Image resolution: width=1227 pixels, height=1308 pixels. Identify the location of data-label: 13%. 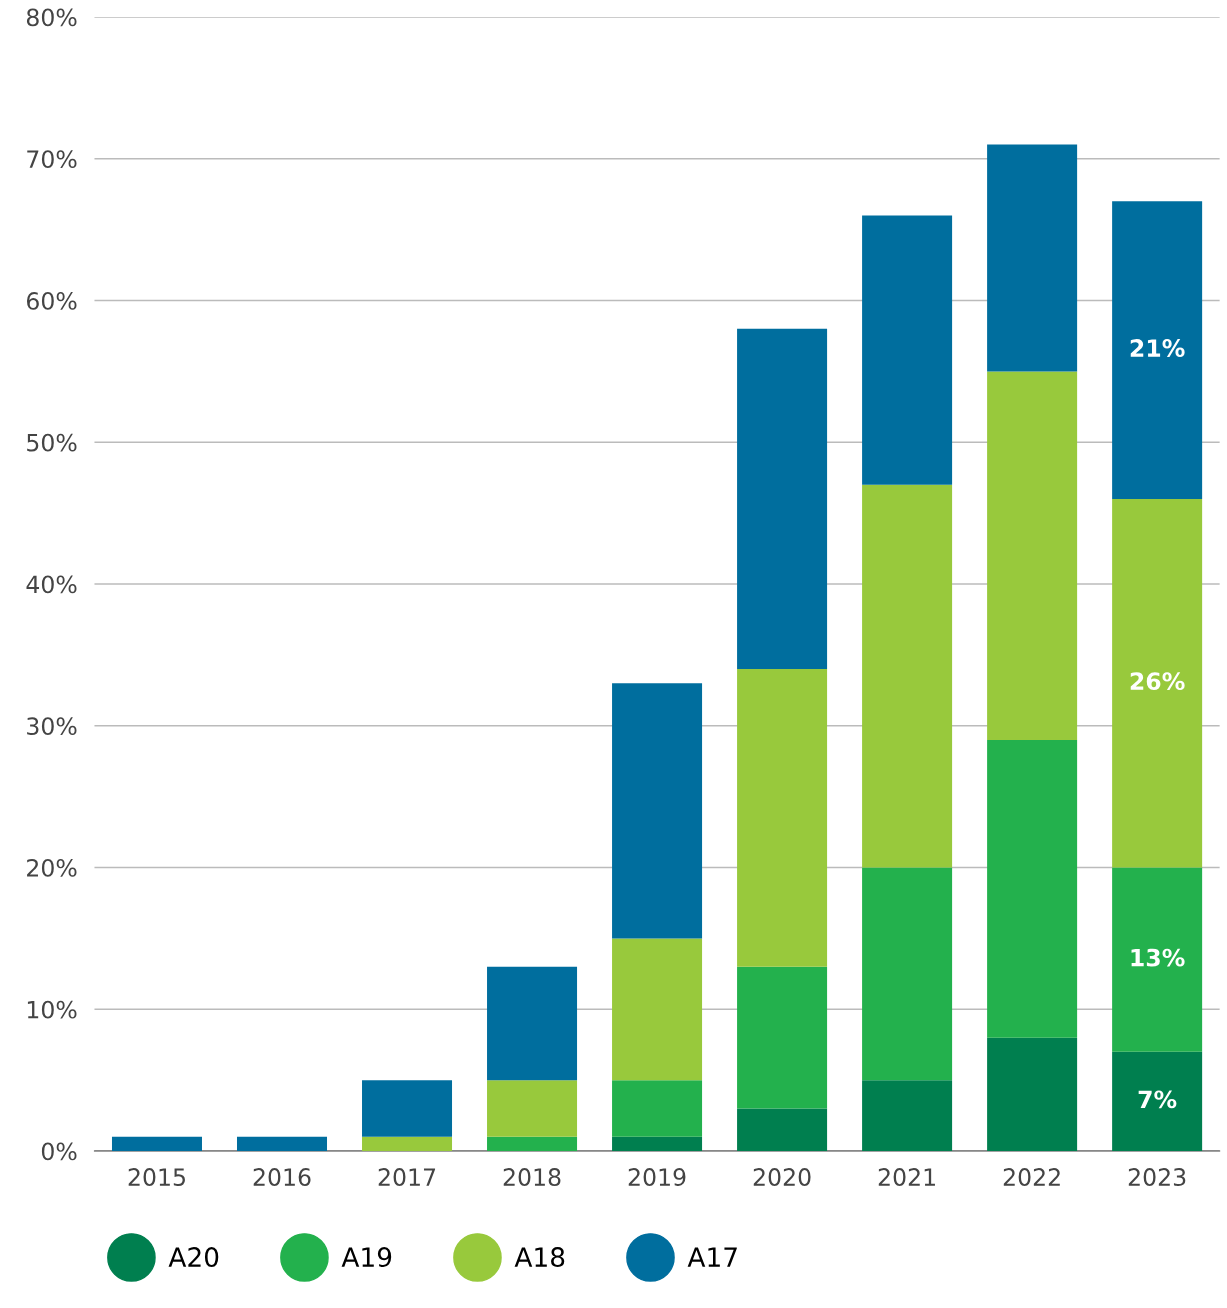
(1158, 957).